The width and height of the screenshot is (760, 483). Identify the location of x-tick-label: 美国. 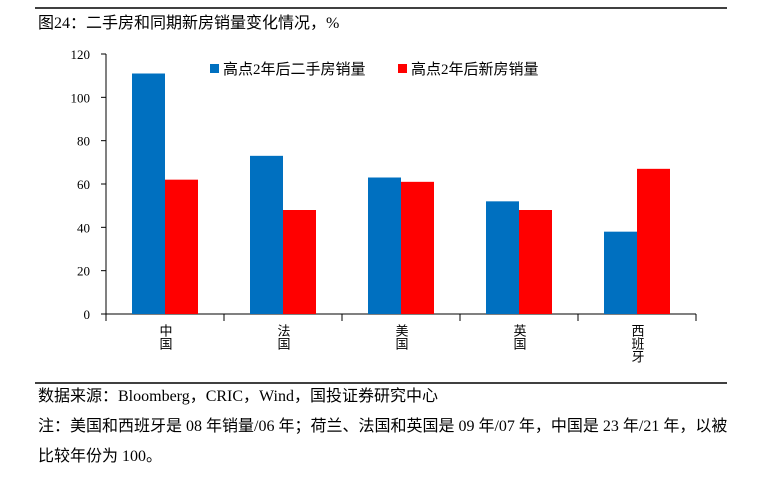
(401, 337).